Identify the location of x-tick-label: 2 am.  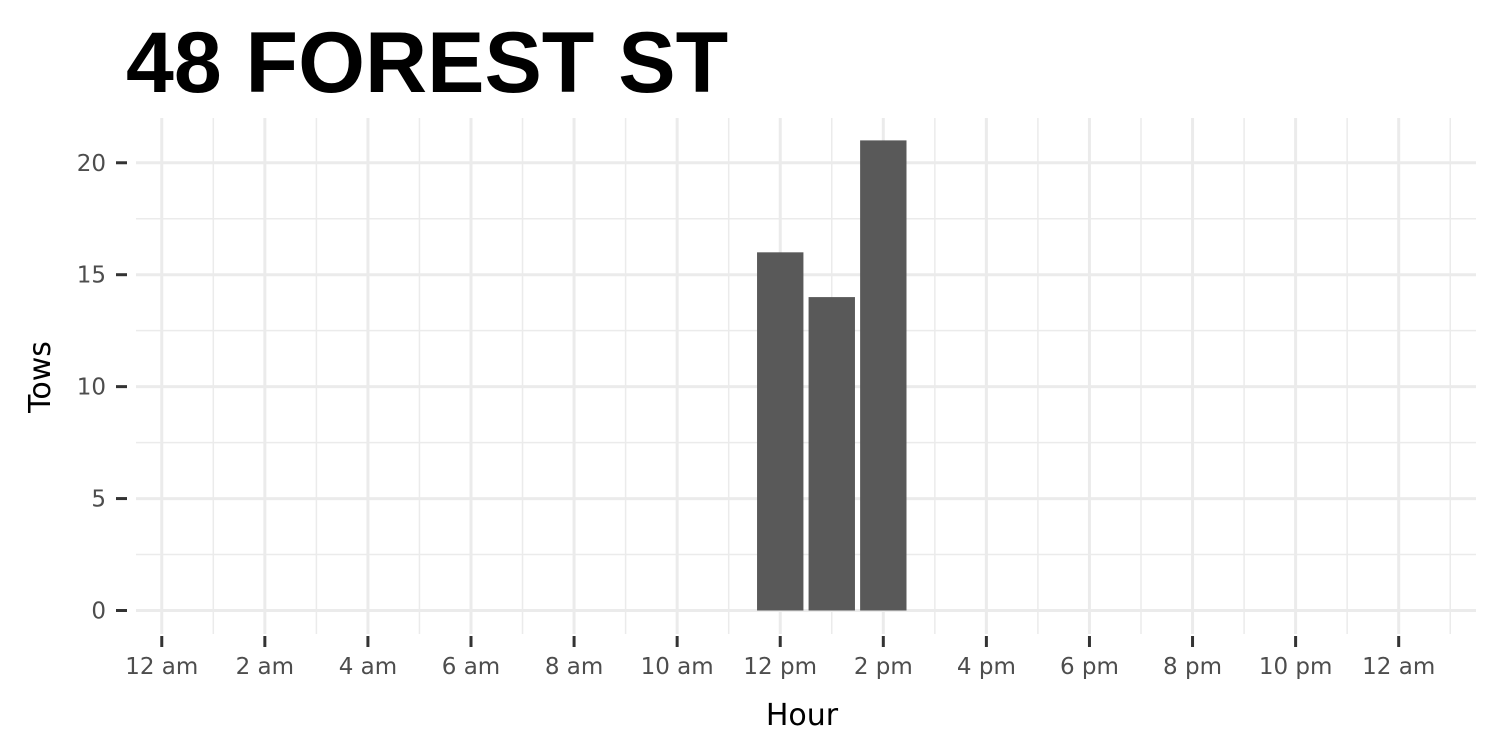
(265, 667).